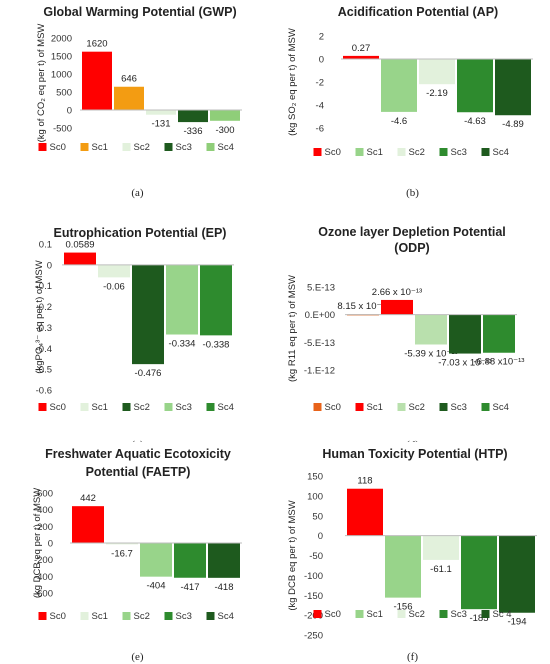 This screenshot has height=664, width=550. What do you see at coordinates (138, 472) in the screenshot?
I see `chart-title-line-2: Potential (FAETP)` at bounding box center [138, 472].